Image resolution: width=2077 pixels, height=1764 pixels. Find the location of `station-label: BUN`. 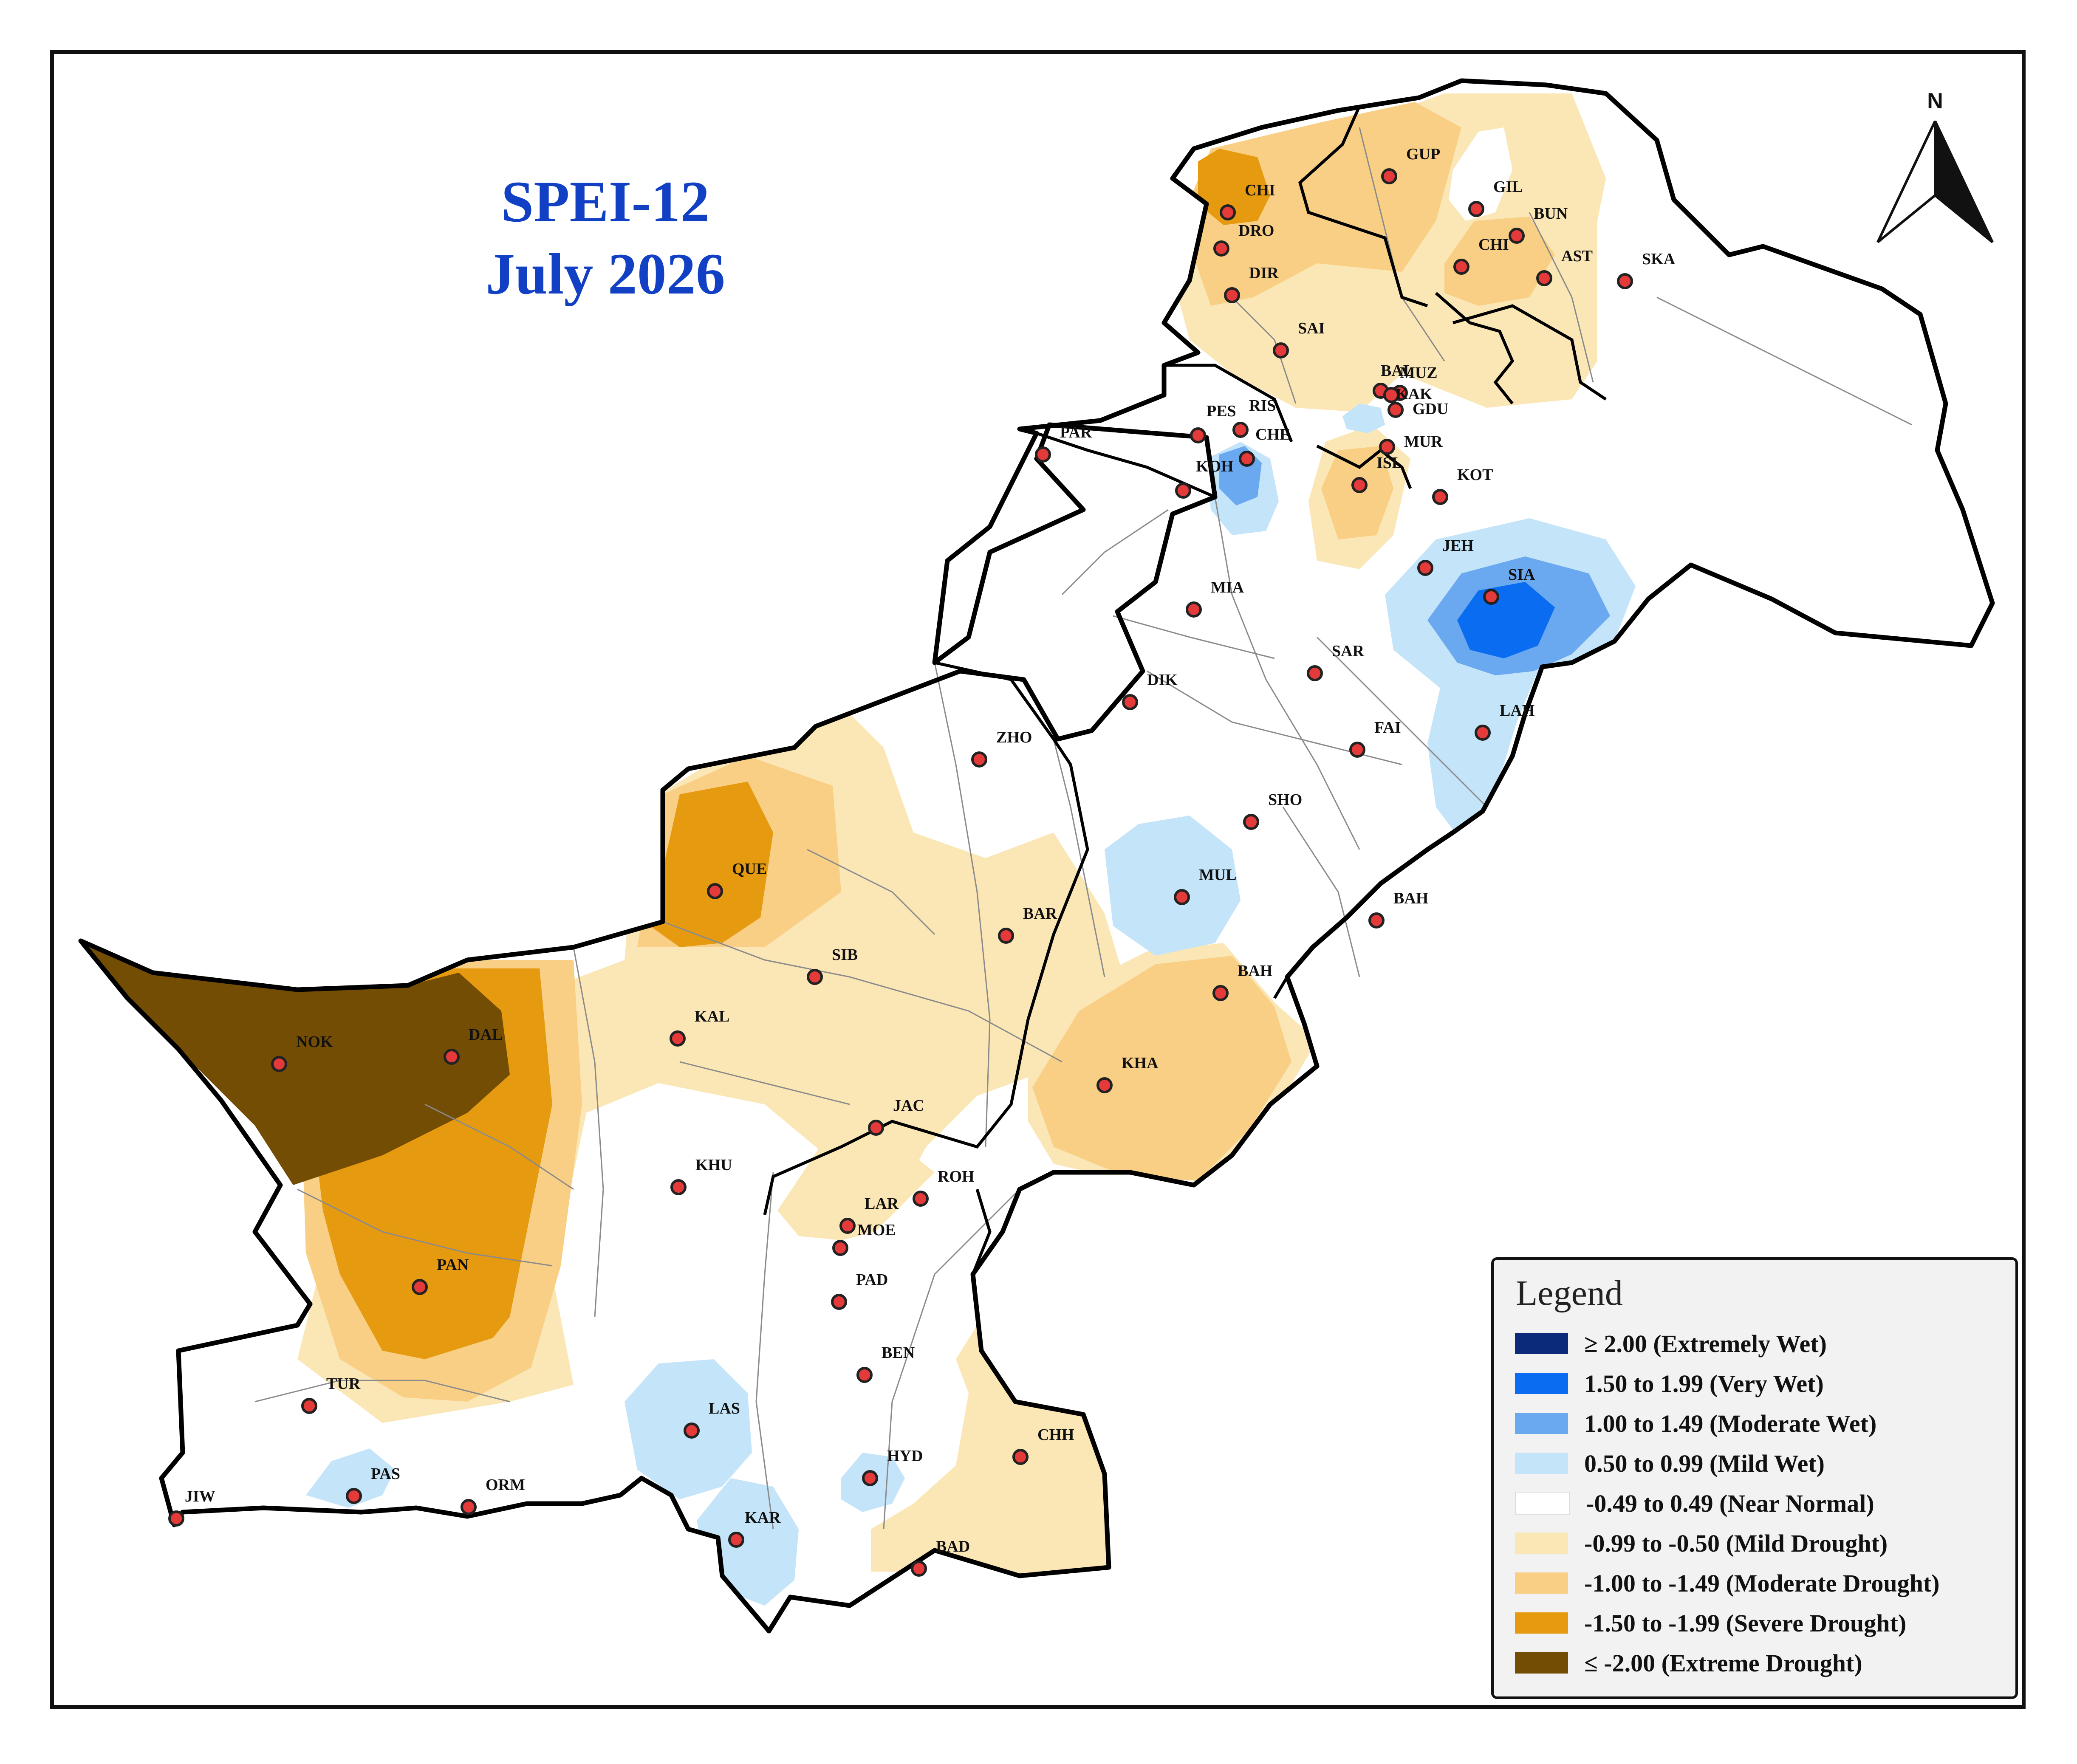

station-label: BUN is located at coordinates (1551, 214).